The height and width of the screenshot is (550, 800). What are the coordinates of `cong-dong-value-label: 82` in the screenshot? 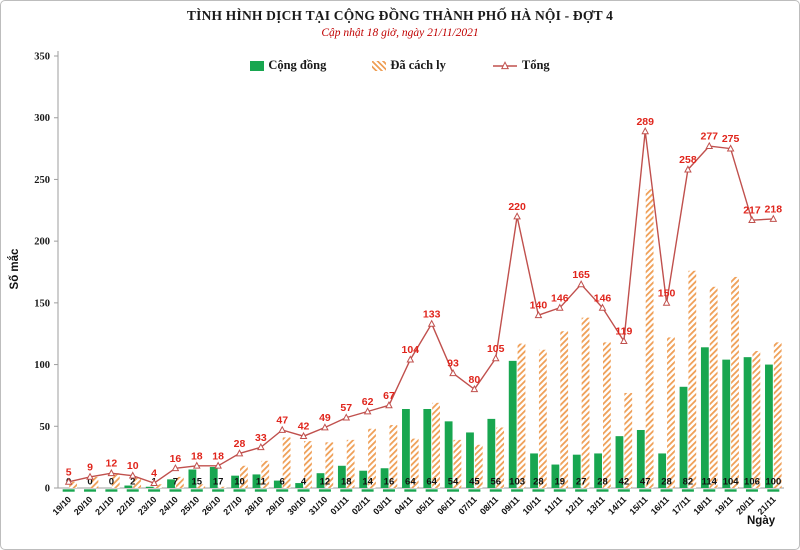 It's located at (688, 482).